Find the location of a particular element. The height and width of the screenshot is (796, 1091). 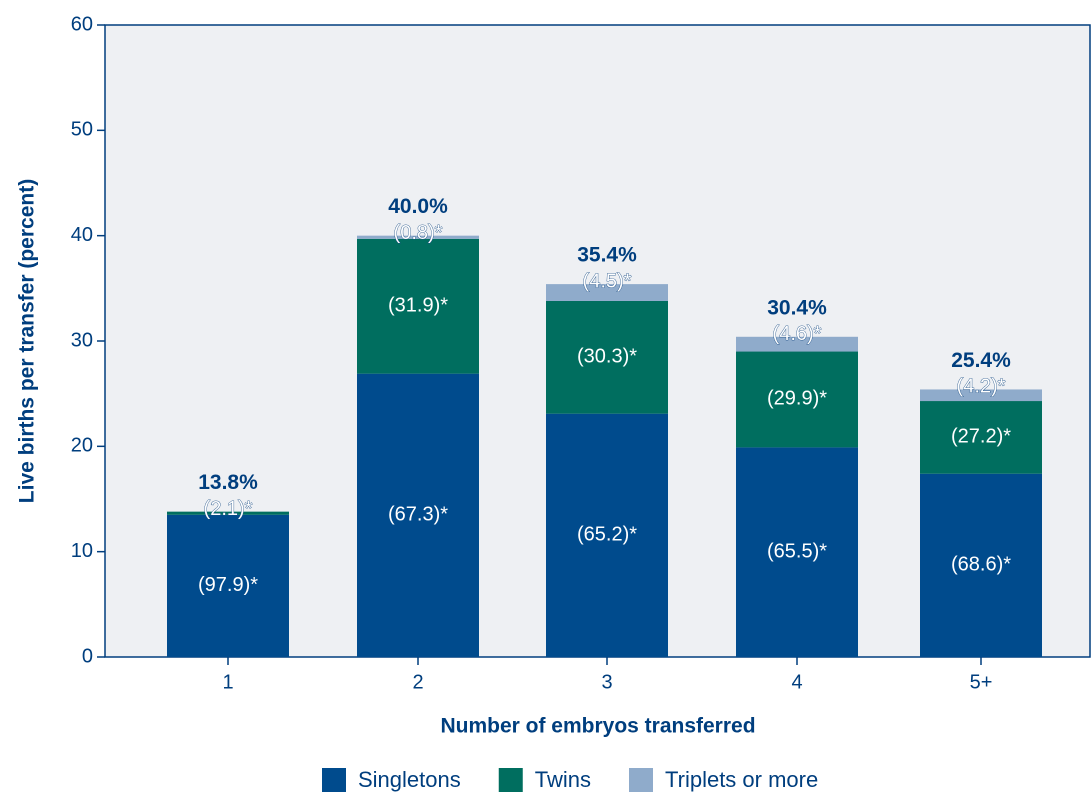

share-label: (67.3)* is located at coordinates (418, 515).